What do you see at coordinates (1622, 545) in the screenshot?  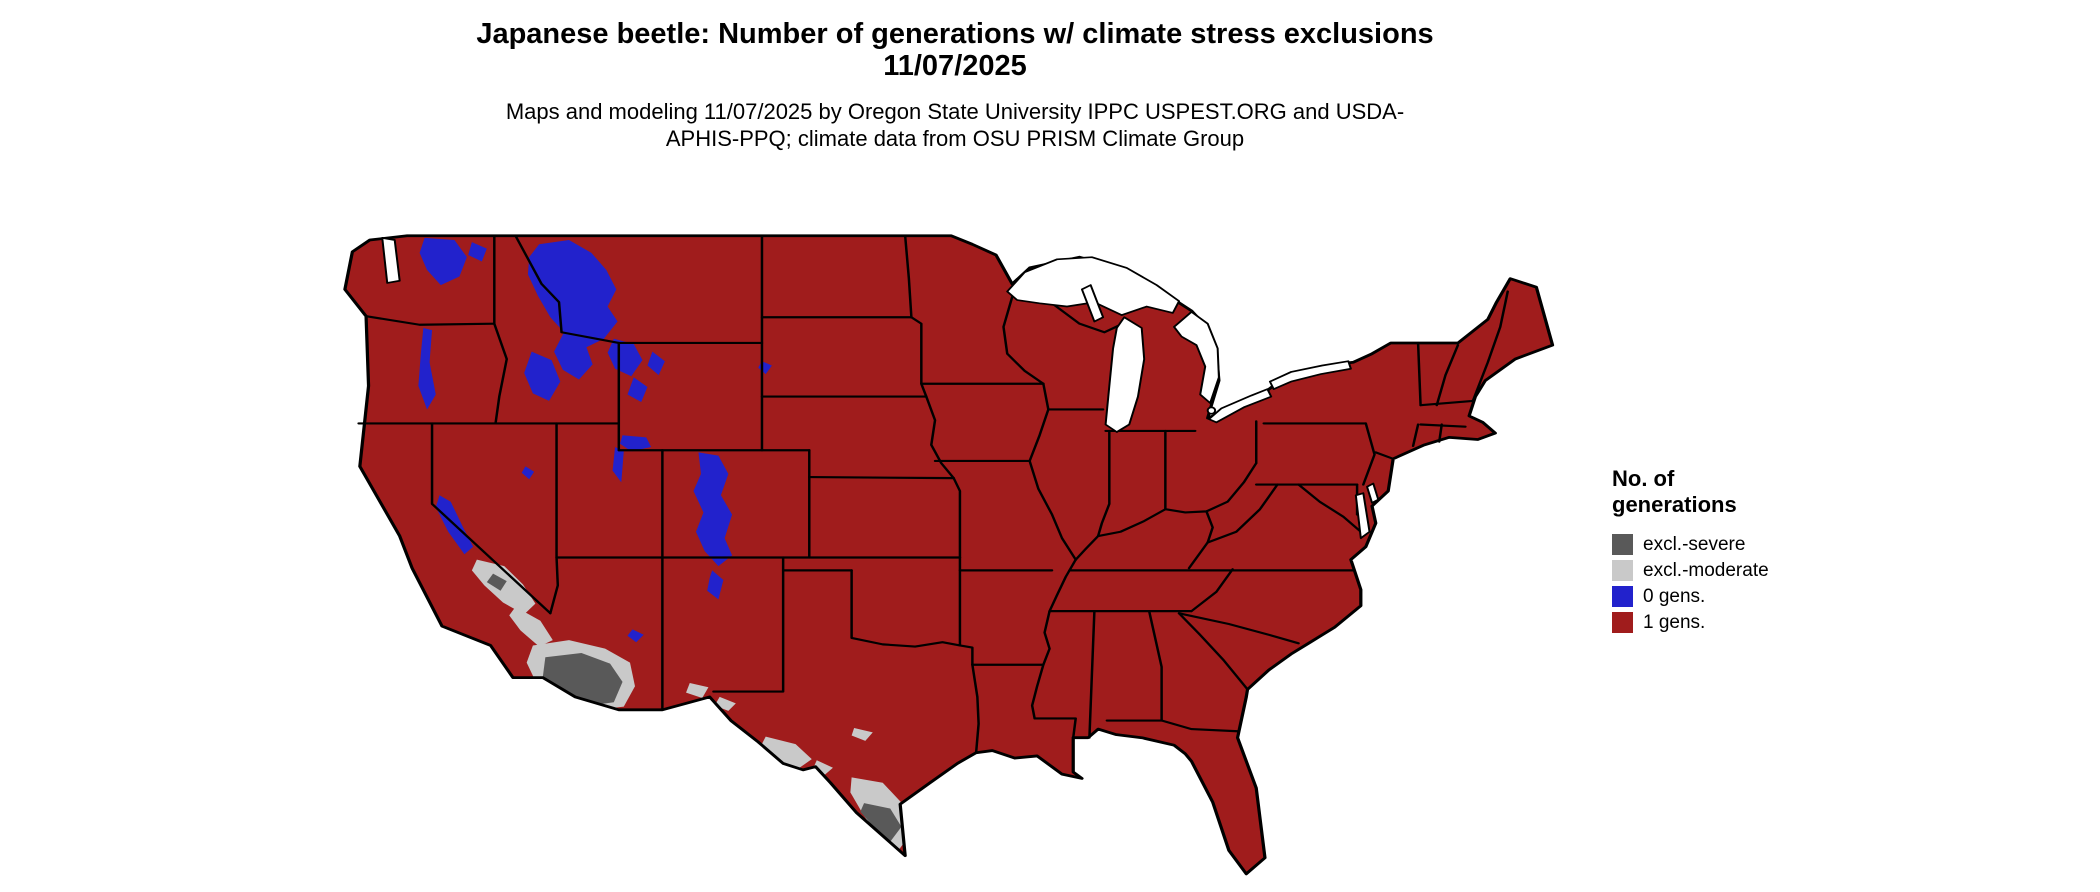 I see `legend-swatch-excl-severe` at bounding box center [1622, 545].